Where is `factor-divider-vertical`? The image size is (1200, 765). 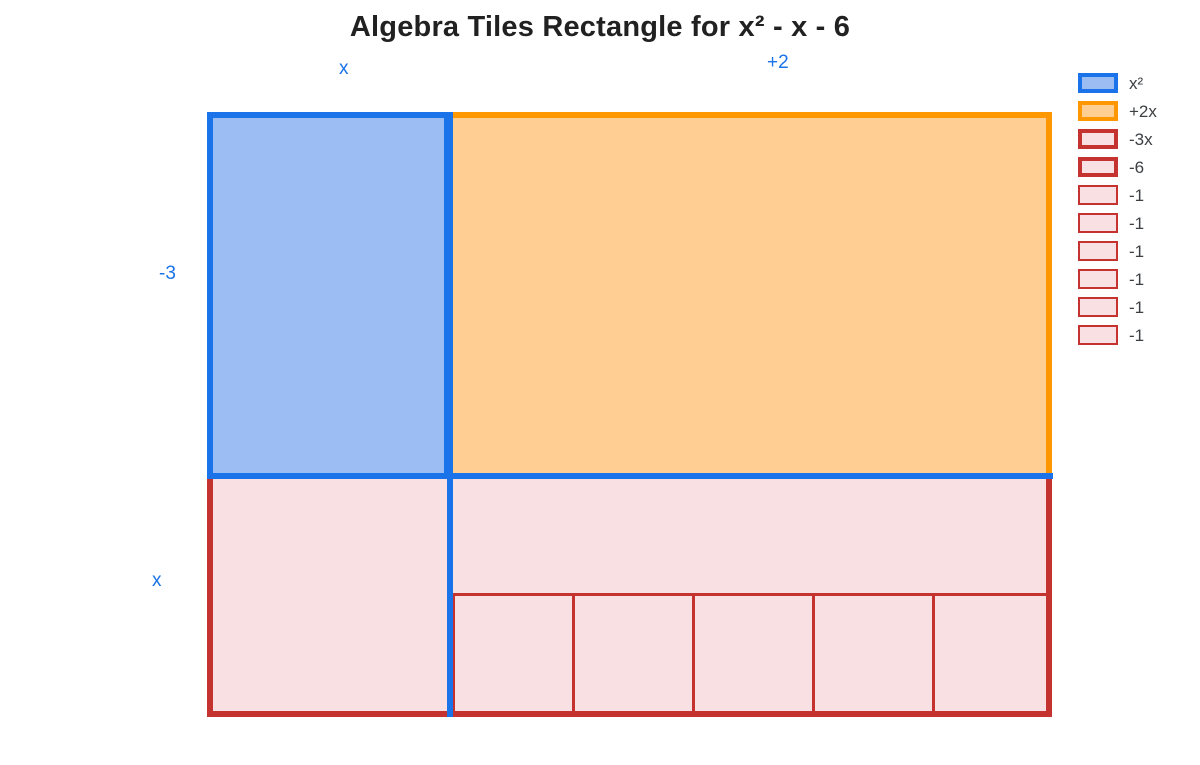 factor-divider-vertical is located at coordinates (450, 414).